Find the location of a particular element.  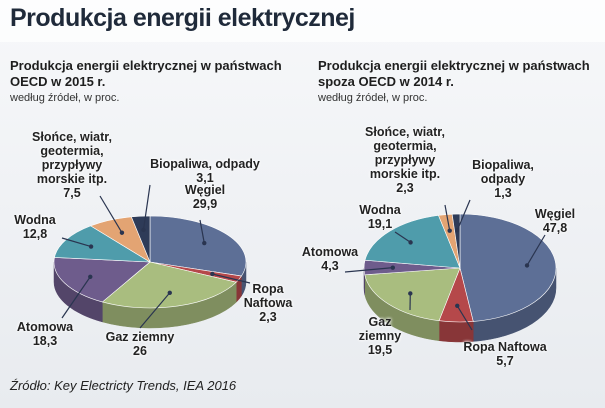

value-label: 7,5 is located at coordinates (72, 193).